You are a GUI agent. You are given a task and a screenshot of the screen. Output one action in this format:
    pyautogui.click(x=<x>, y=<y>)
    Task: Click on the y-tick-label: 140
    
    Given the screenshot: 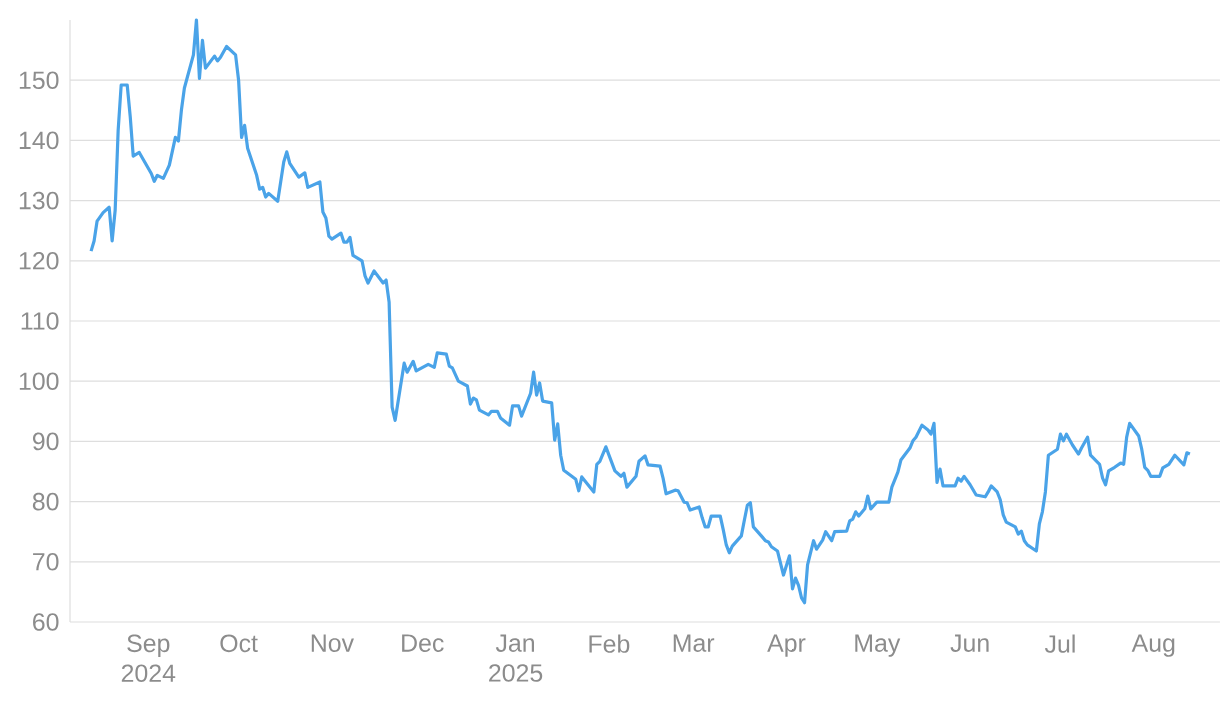 What is the action you would take?
    pyautogui.click(x=39, y=140)
    